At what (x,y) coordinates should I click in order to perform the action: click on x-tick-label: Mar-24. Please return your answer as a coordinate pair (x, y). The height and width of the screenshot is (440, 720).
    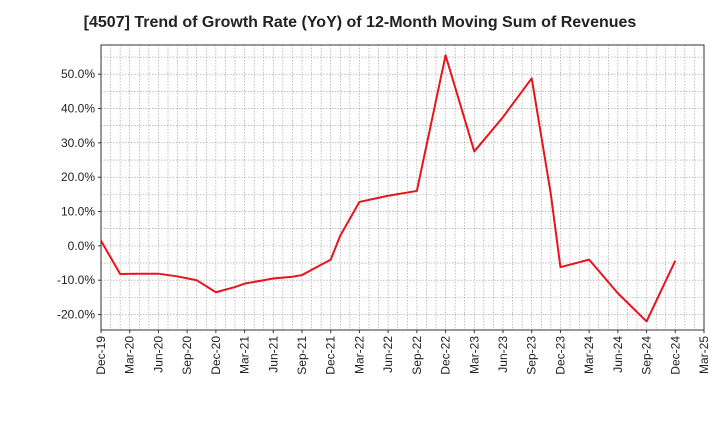
    Looking at the image, I should click on (589, 355).